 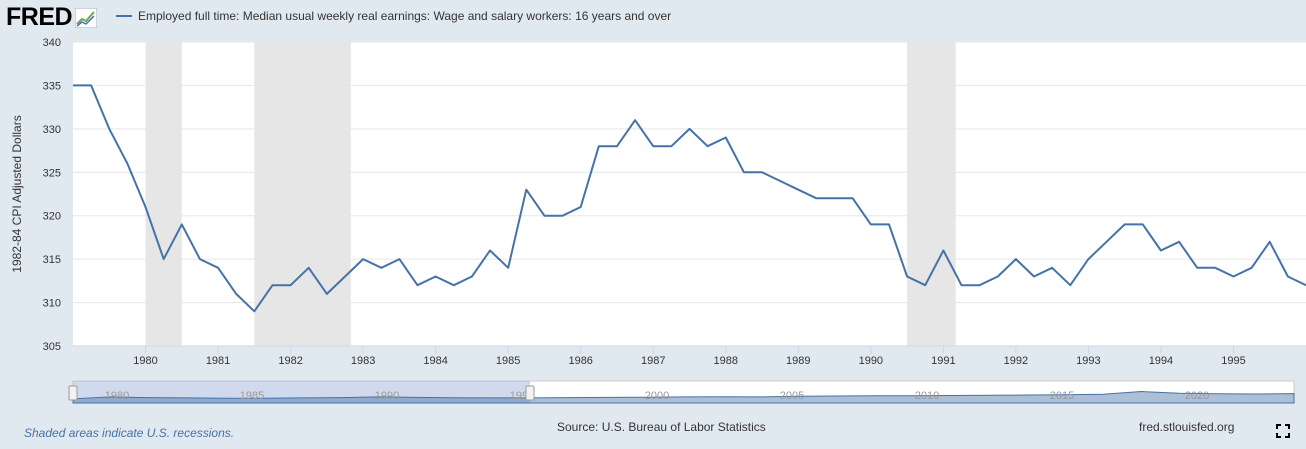 I want to click on navigator-label: 1990, so click(x=387, y=396).